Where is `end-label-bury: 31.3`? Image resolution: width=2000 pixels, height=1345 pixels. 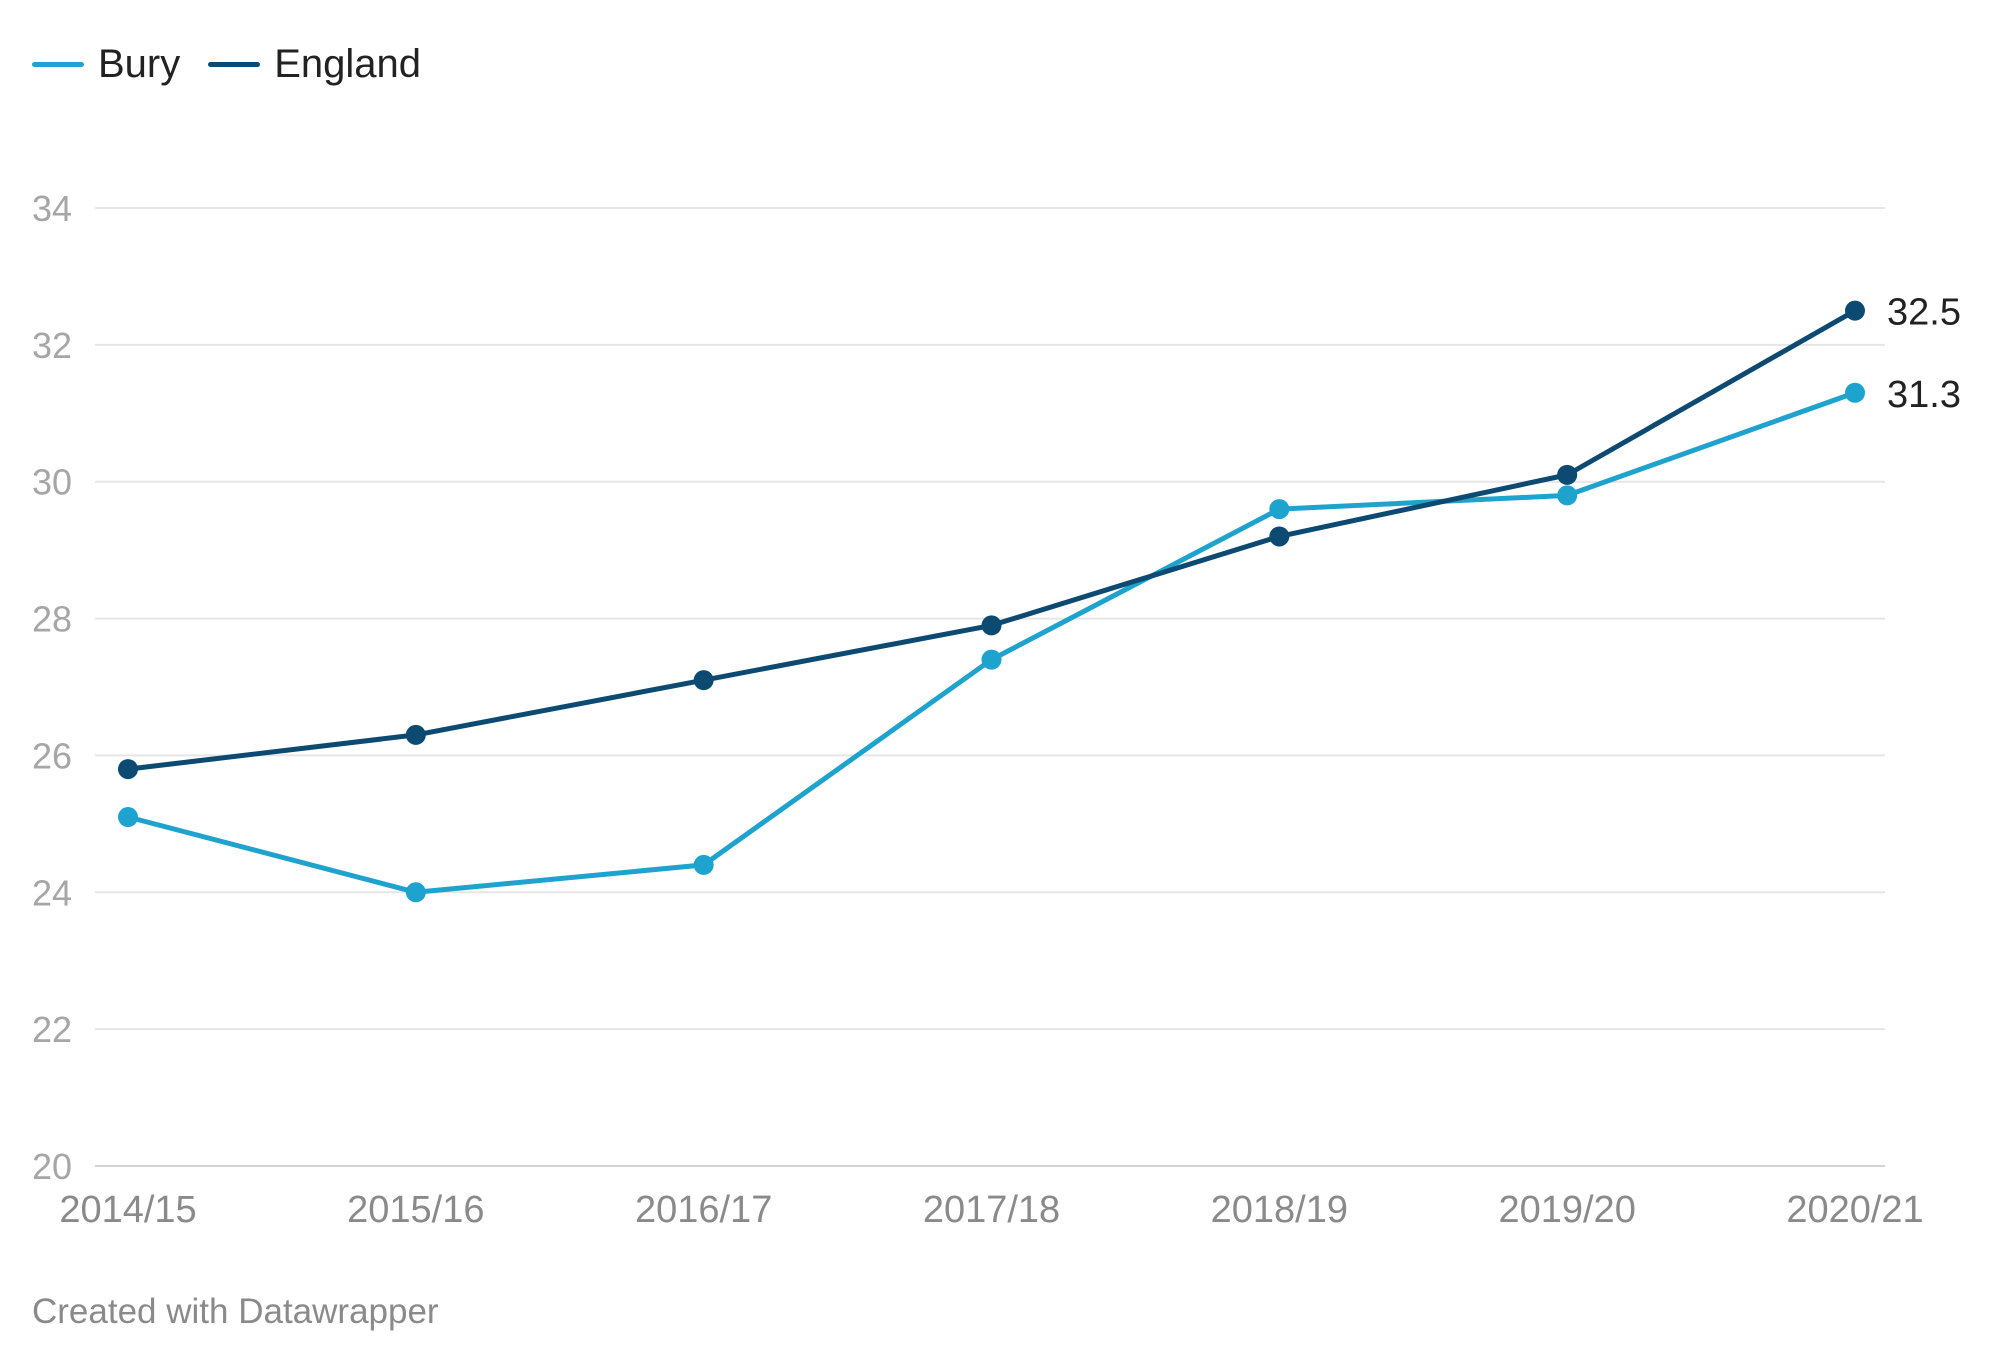
end-label-bury: 31.3 is located at coordinates (1924, 395).